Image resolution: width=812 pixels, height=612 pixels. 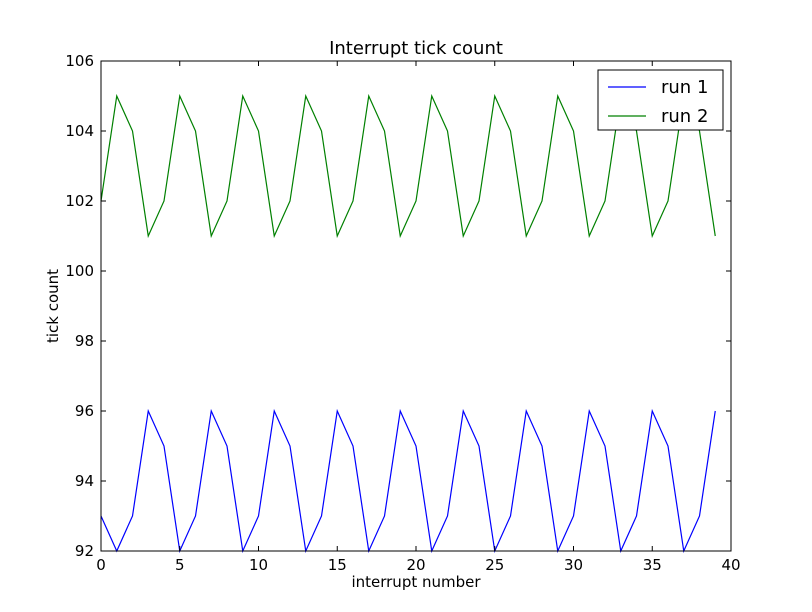 What do you see at coordinates (652, 565) in the screenshot?
I see `x-tick-label: 35` at bounding box center [652, 565].